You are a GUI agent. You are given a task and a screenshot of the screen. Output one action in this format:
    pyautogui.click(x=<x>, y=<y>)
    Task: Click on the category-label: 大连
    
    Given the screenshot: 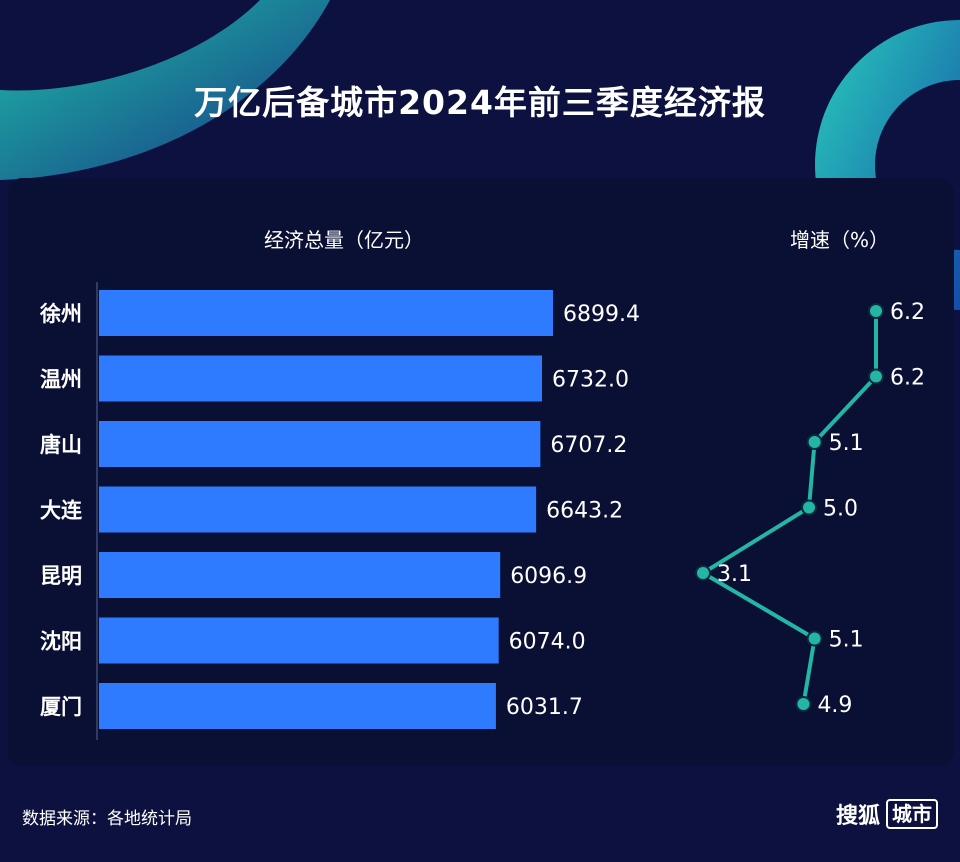 What is the action you would take?
    pyautogui.click(x=61, y=511)
    